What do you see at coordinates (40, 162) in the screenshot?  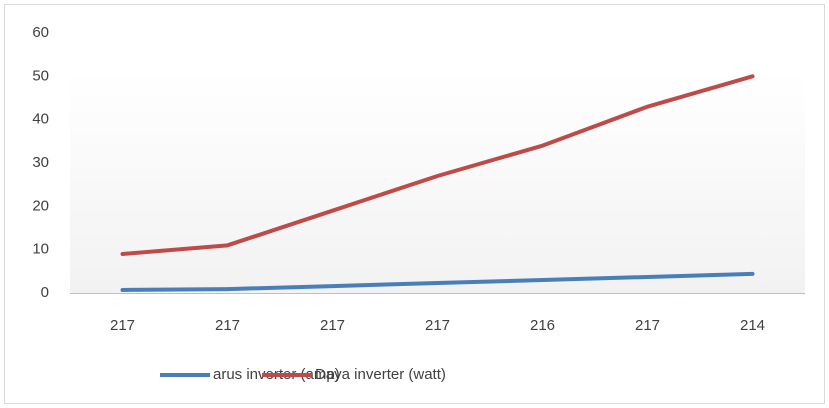 I see `y-tick-label: 30` at bounding box center [40, 162].